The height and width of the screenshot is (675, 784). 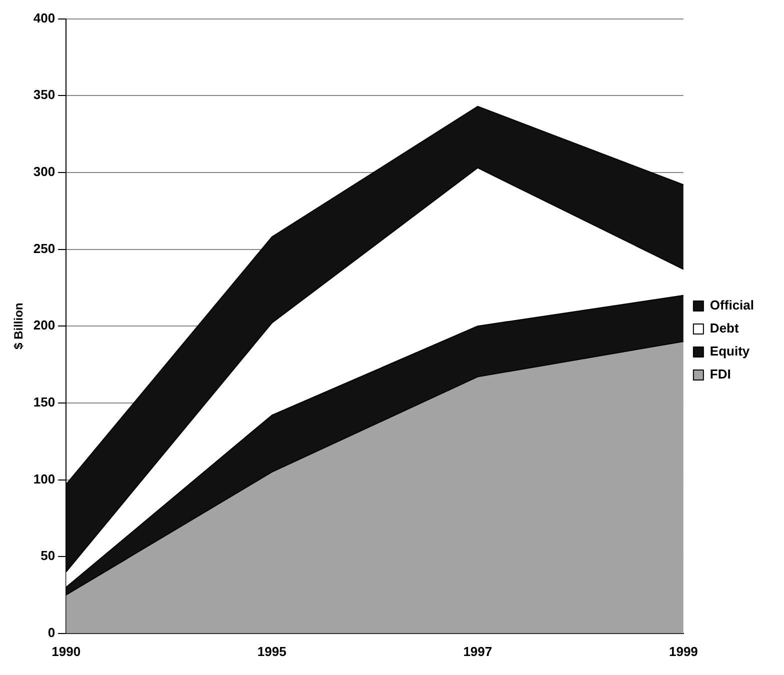 What do you see at coordinates (720, 374) in the screenshot?
I see `legend-label: FDI` at bounding box center [720, 374].